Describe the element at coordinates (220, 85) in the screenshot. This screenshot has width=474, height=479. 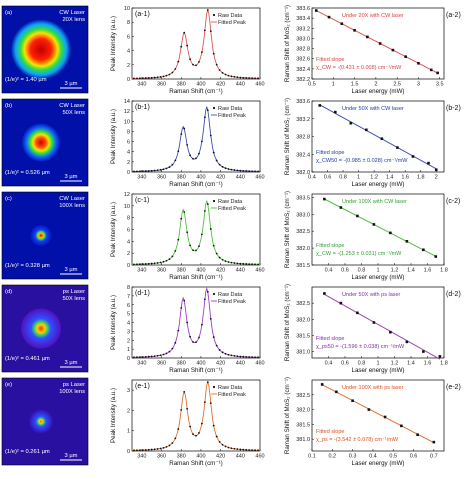
I see `x-tick-label: 420` at that location.